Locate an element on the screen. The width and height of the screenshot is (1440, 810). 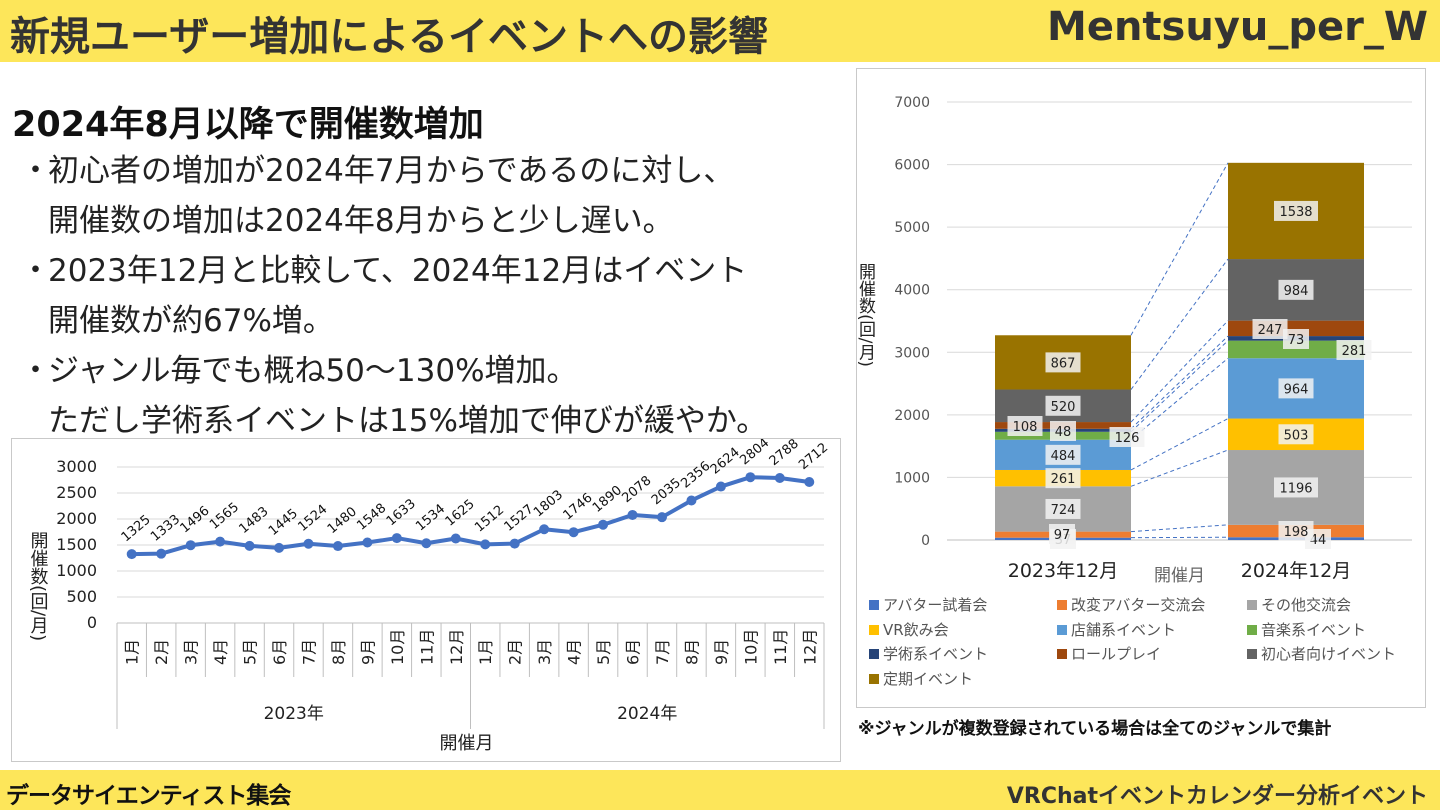
bar-segment is located at coordinates (1296, 349).